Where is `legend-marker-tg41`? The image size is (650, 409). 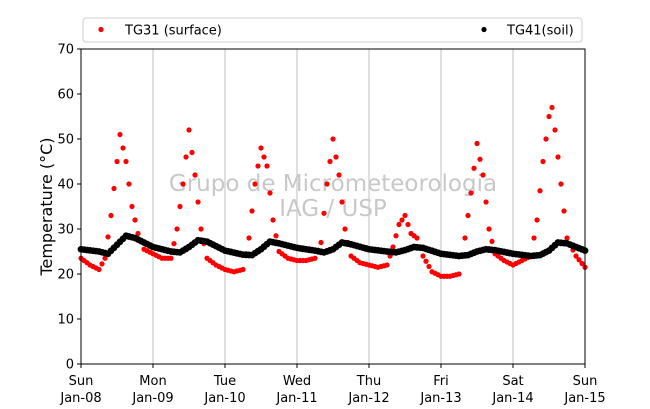
legend-marker-tg41 is located at coordinates (484, 29).